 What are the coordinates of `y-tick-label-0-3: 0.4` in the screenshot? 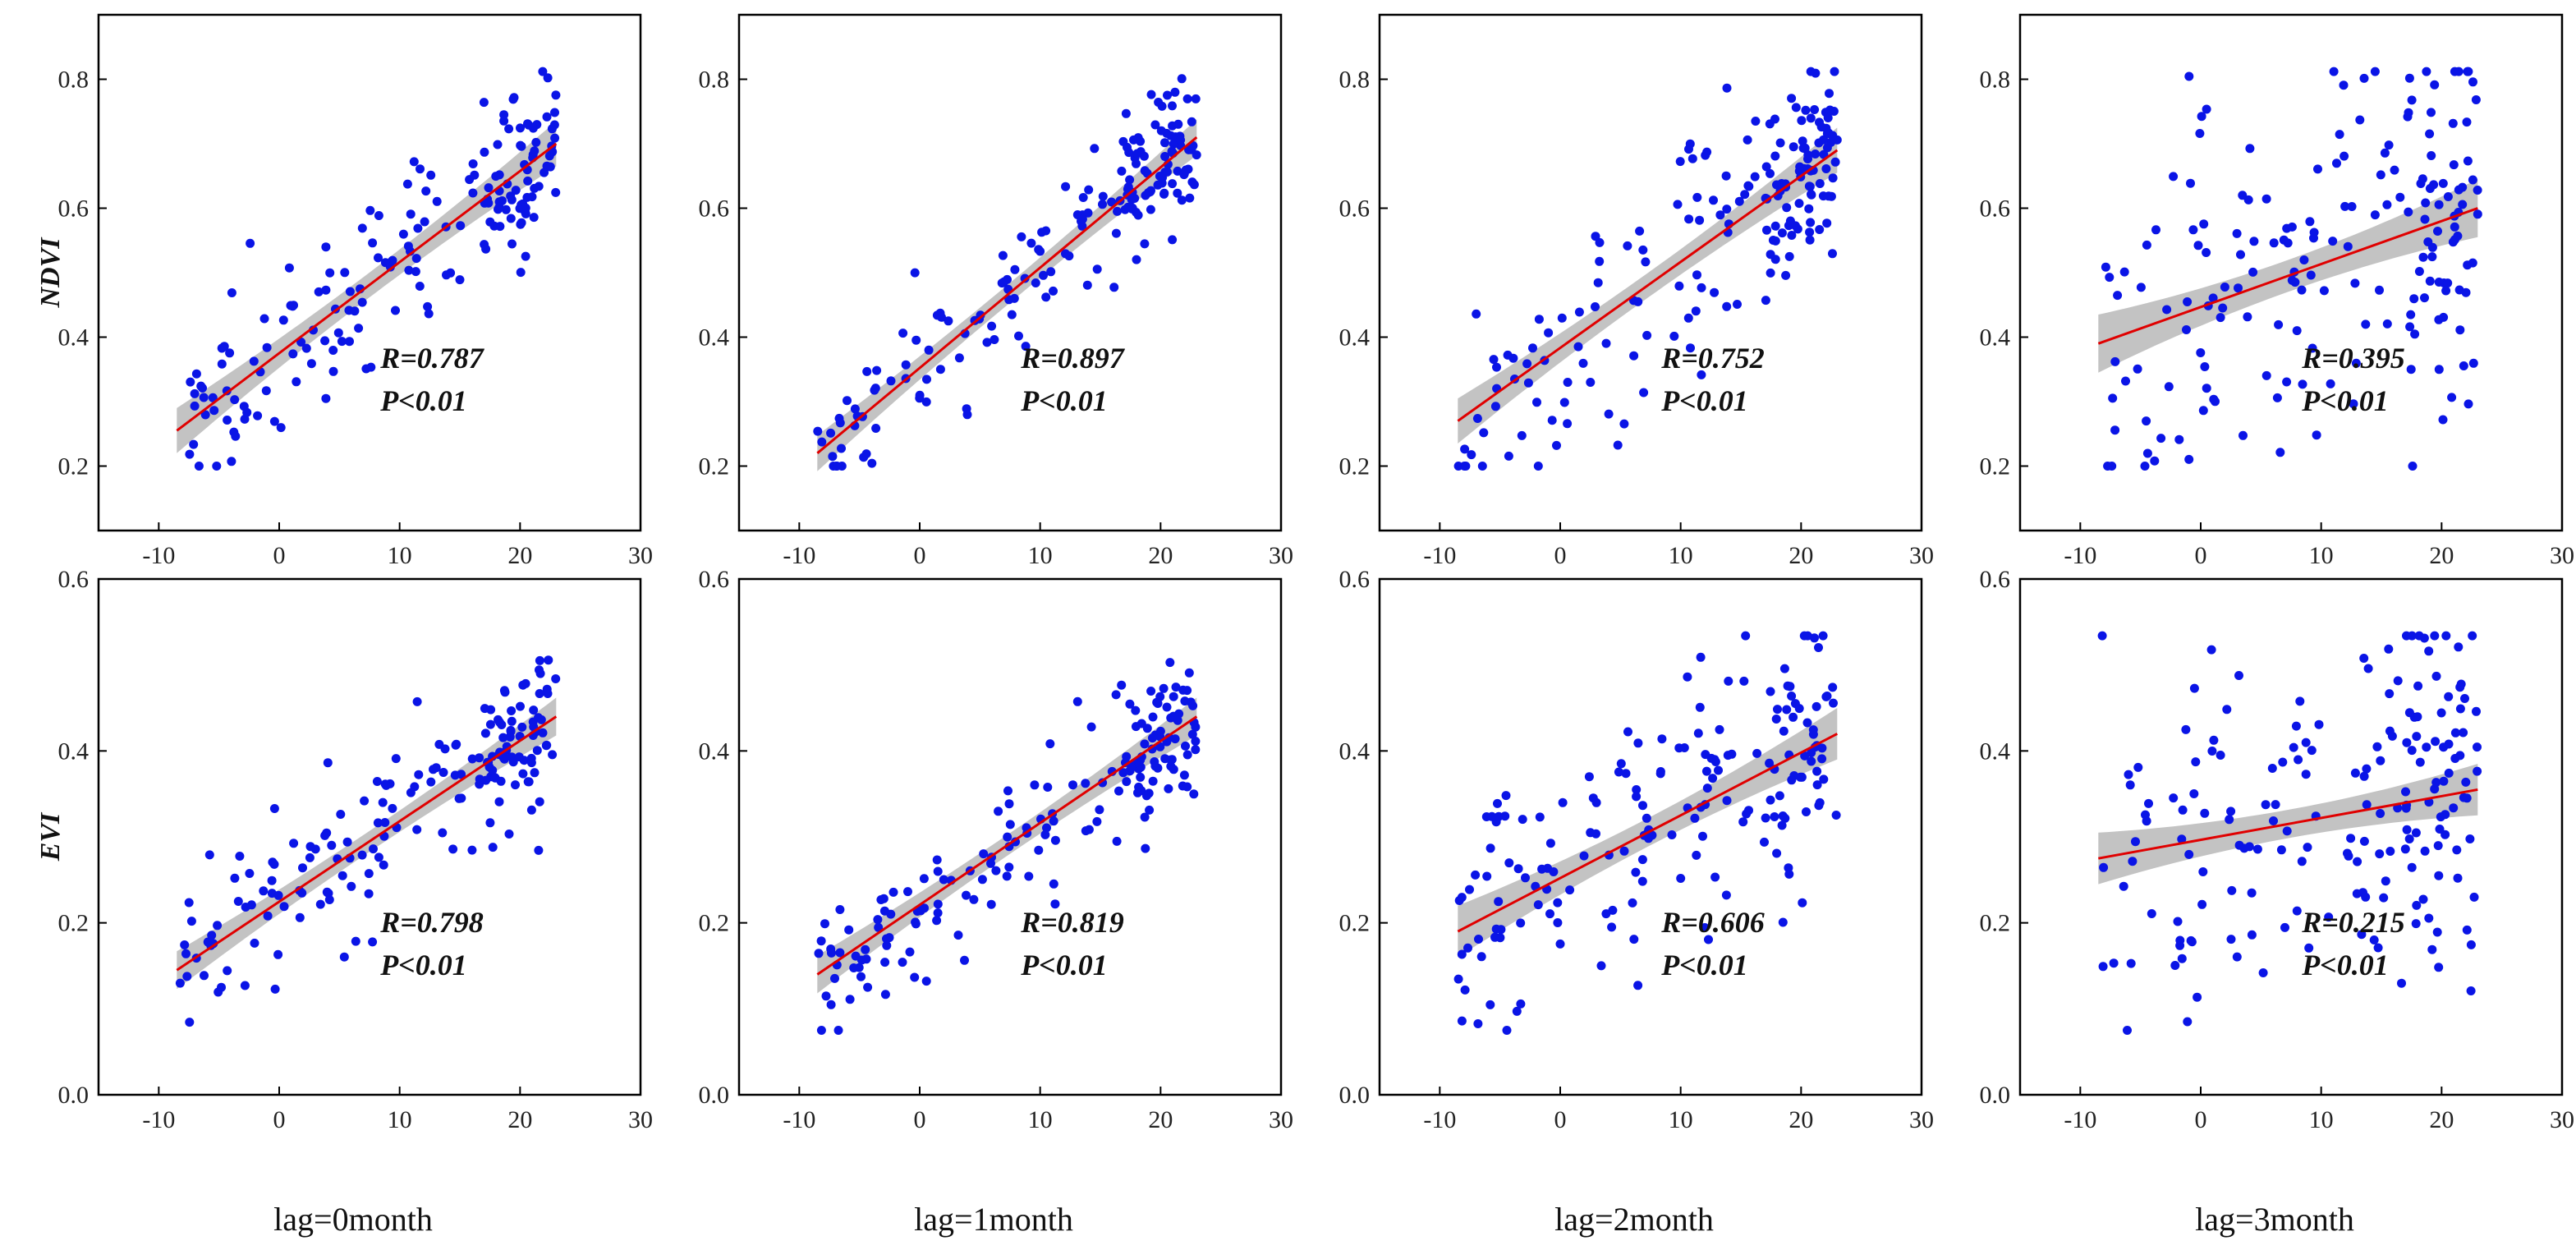 It's located at (1995, 338).